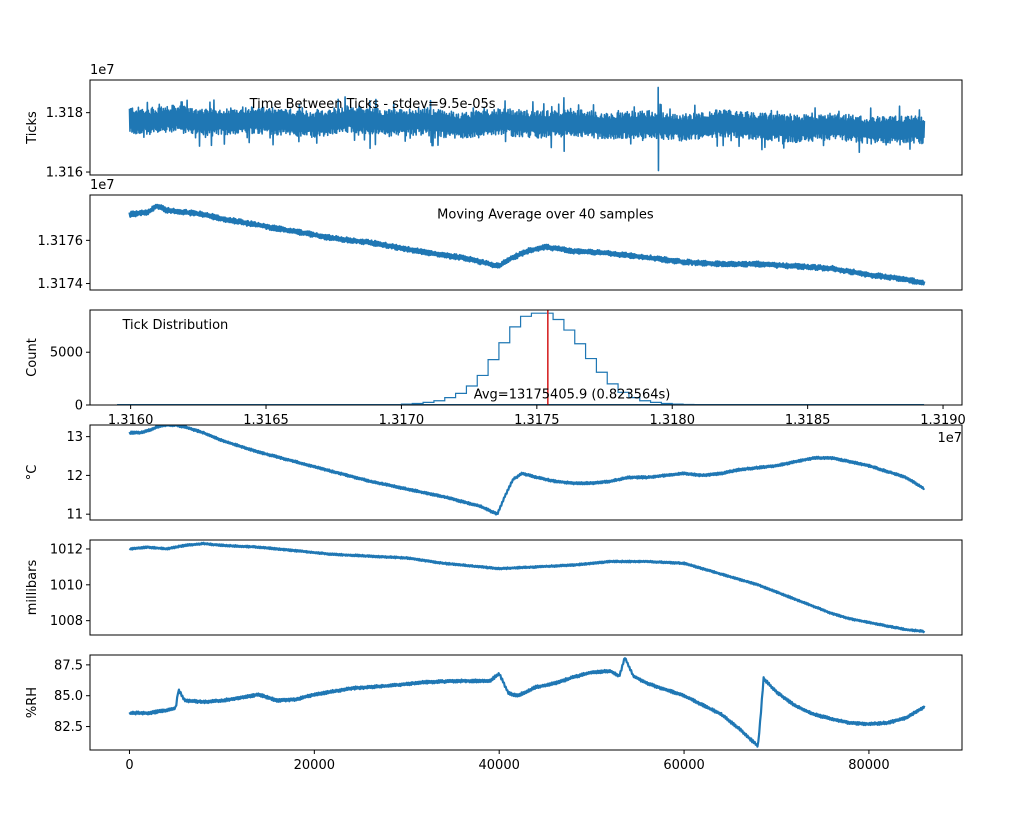 The height and width of the screenshot is (822, 1024). I want to click on tick-distribution-step-outline, so click(542, 358).